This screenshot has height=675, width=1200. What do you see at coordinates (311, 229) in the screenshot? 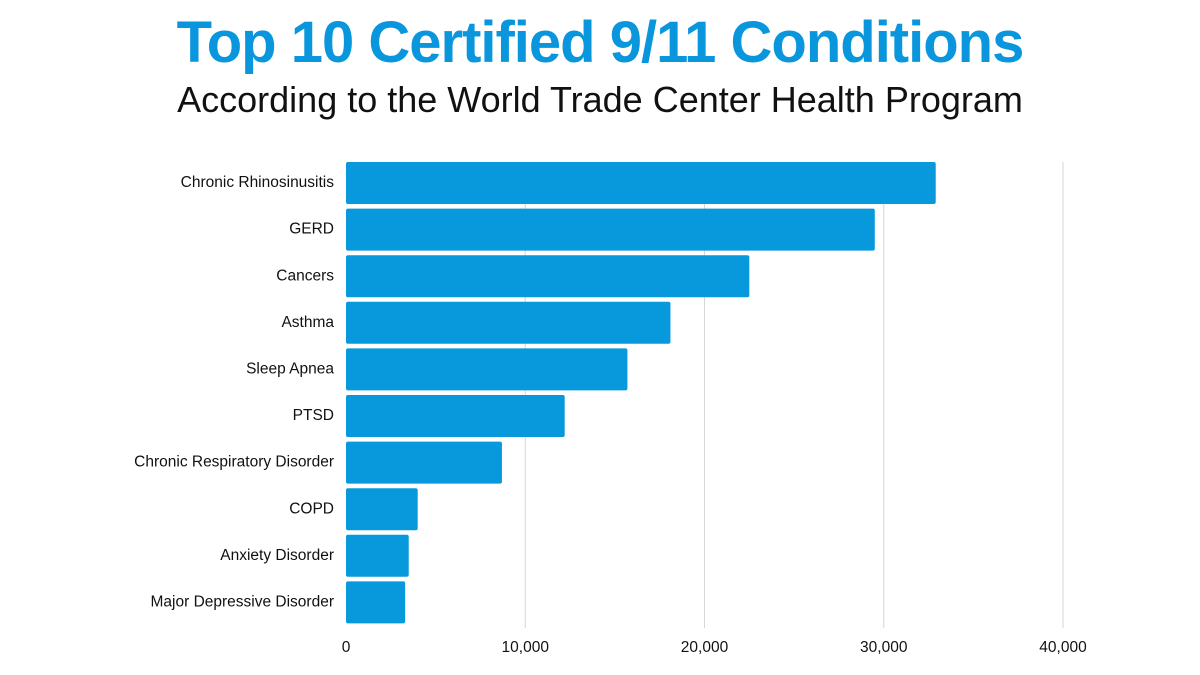
I see `category-label: GERD` at bounding box center [311, 229].